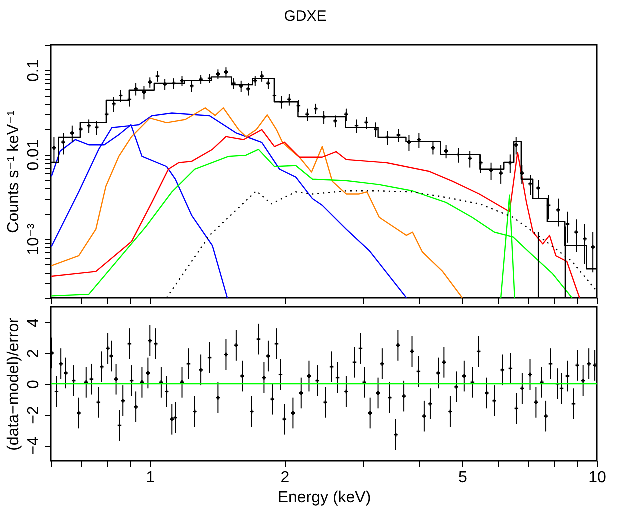 The image size is (626, 513). I want to click on y-tick-label: 10⁻³, so click(34, 239).